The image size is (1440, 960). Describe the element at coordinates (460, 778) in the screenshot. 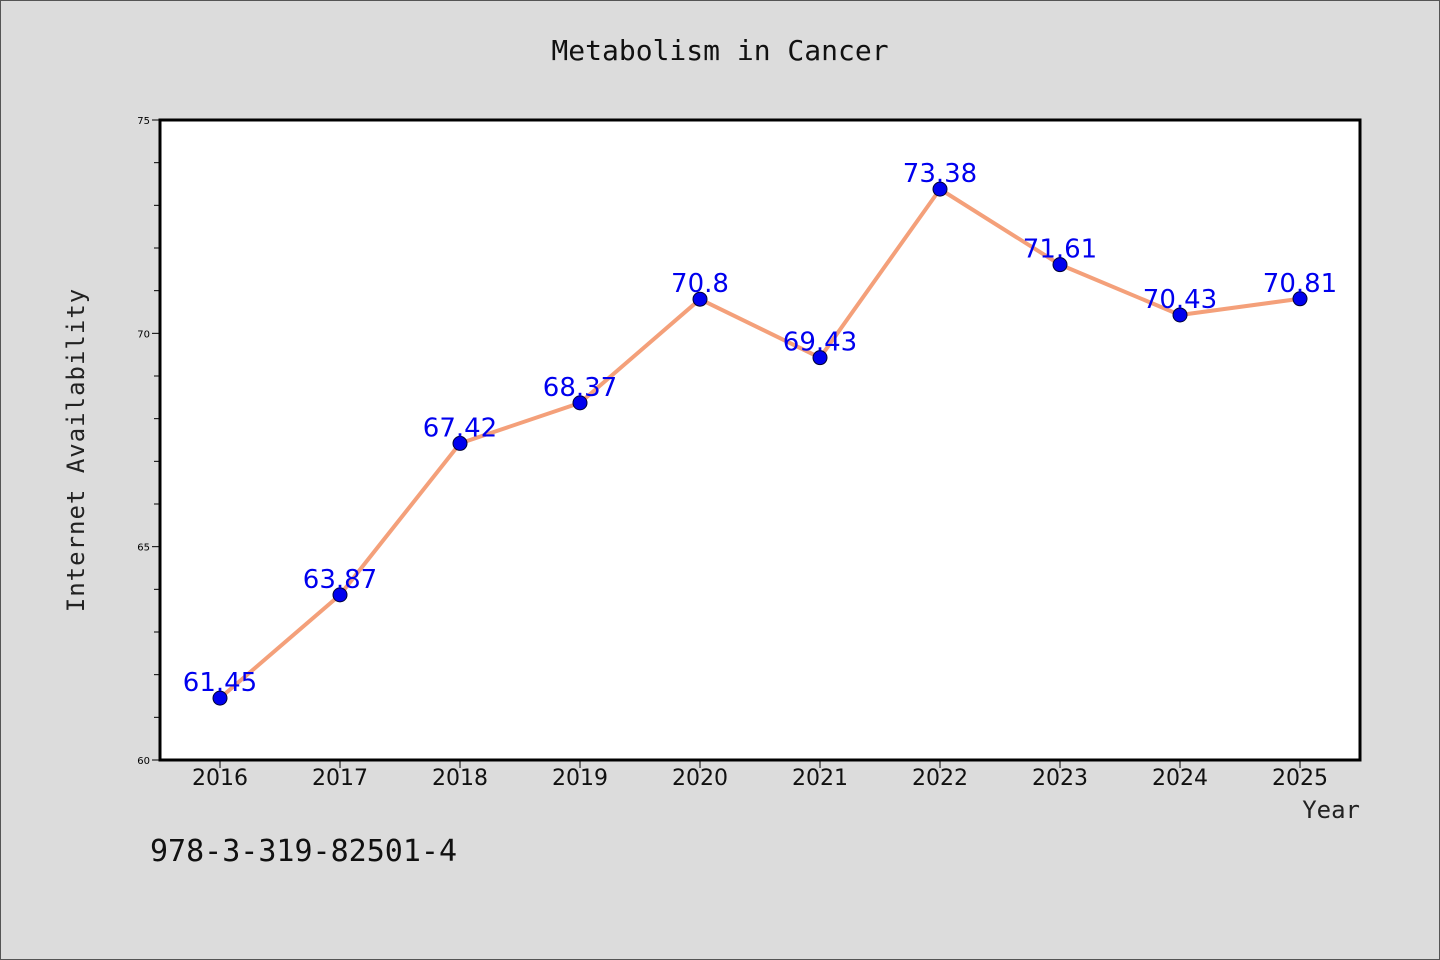

I see `x-tick-label: 2018` at that location.